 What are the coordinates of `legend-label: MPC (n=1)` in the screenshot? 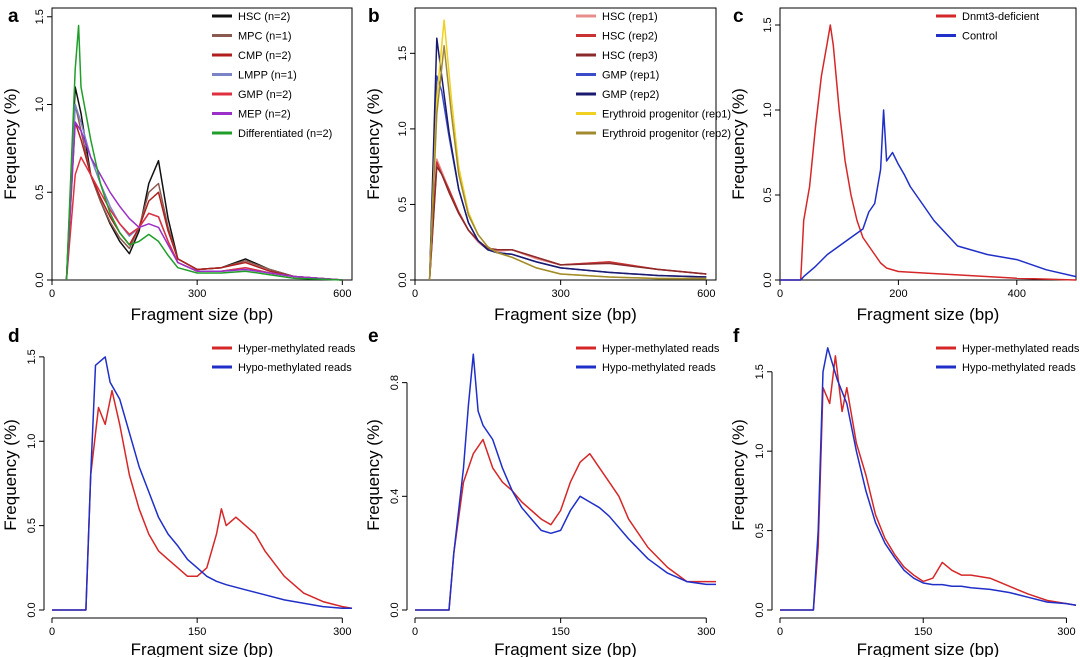 It's located at (265, 37).